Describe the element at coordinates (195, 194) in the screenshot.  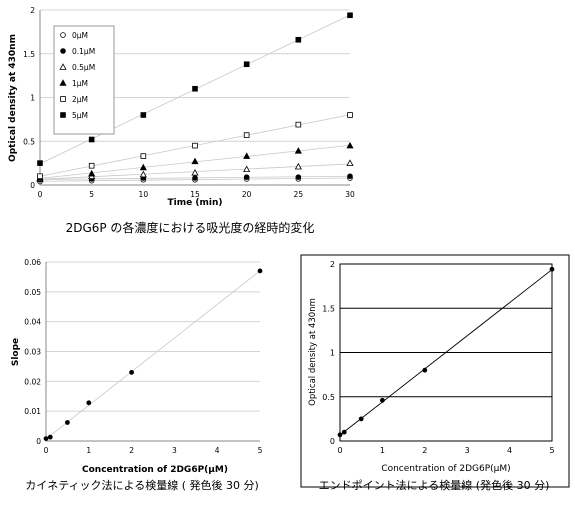
I see `x-tick-label: 15` at that location.